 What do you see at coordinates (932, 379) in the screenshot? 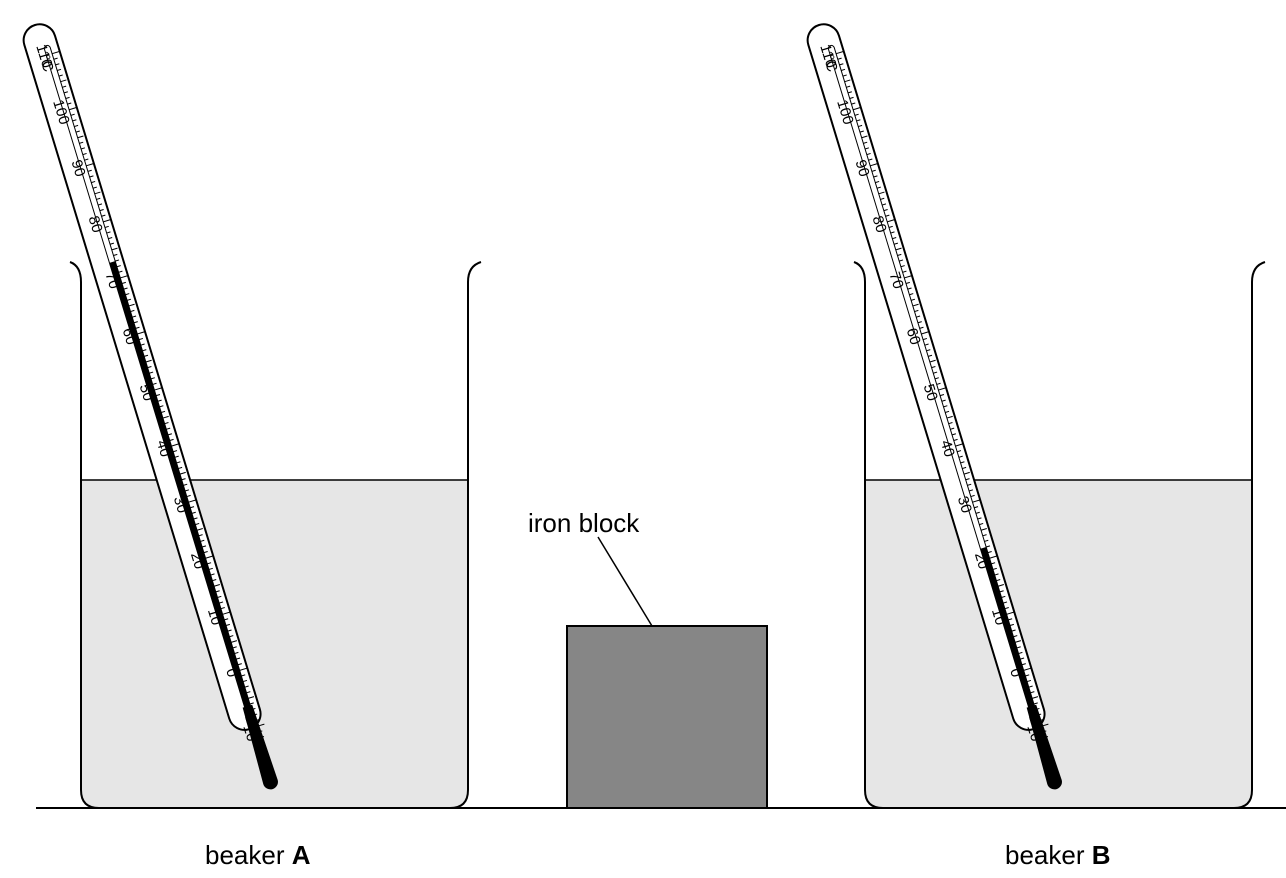
I see `thermometer-capillary` at bounding box center [932, 379].